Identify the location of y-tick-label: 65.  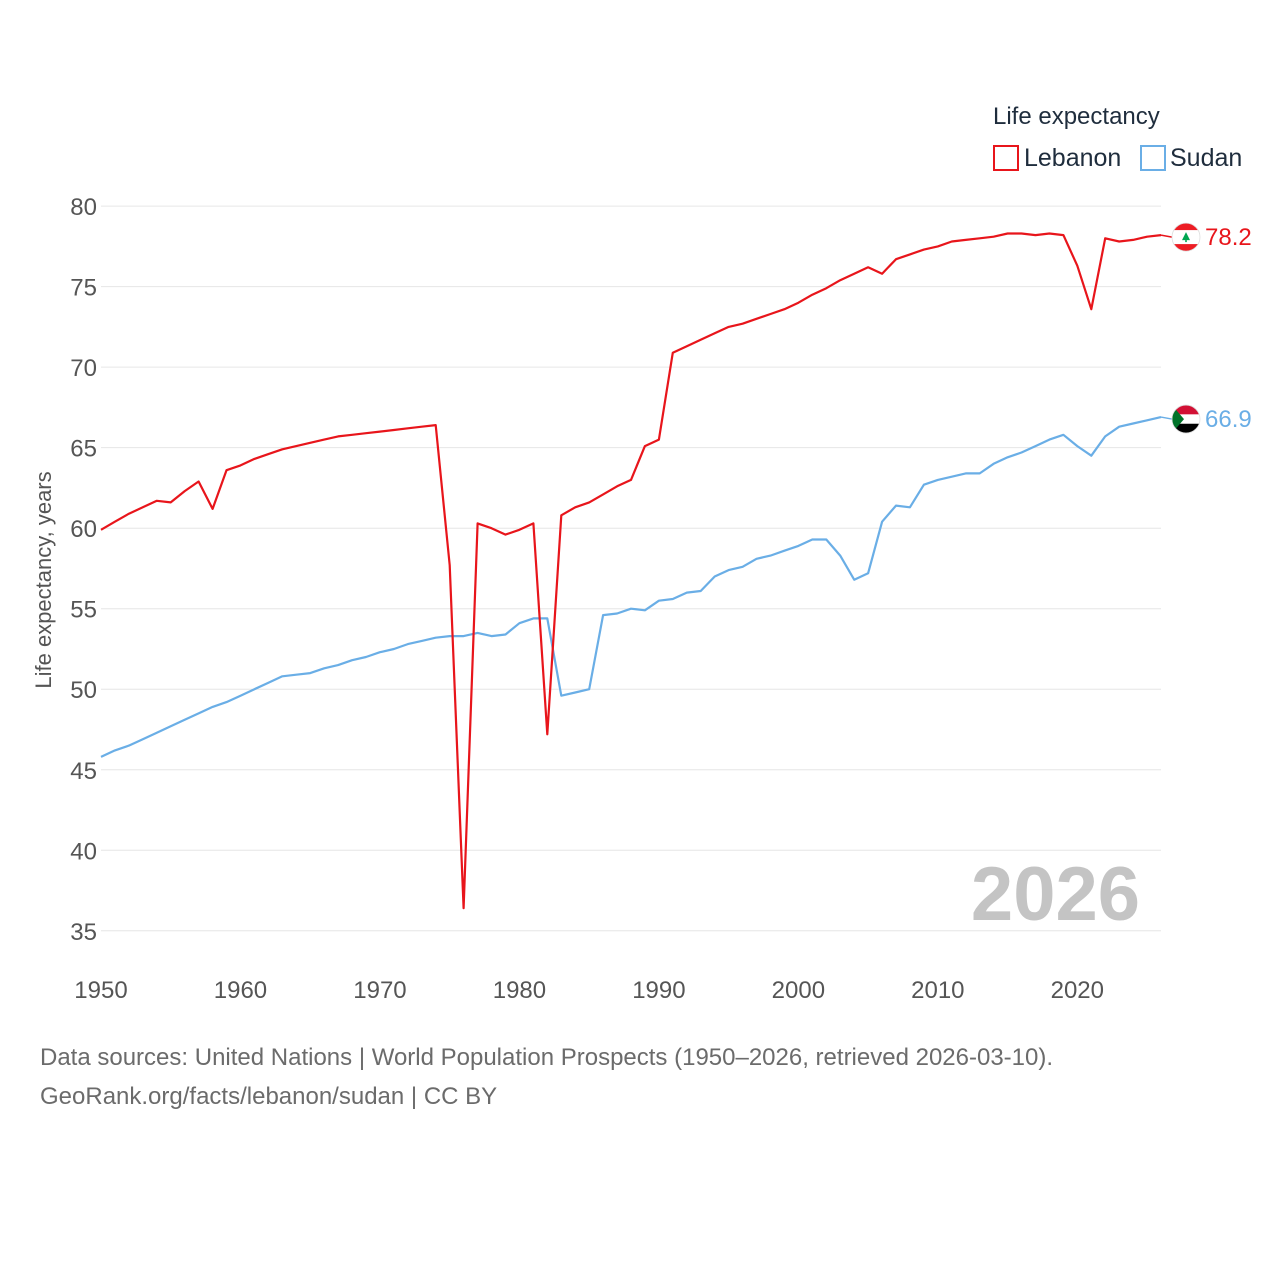
(83, 449).